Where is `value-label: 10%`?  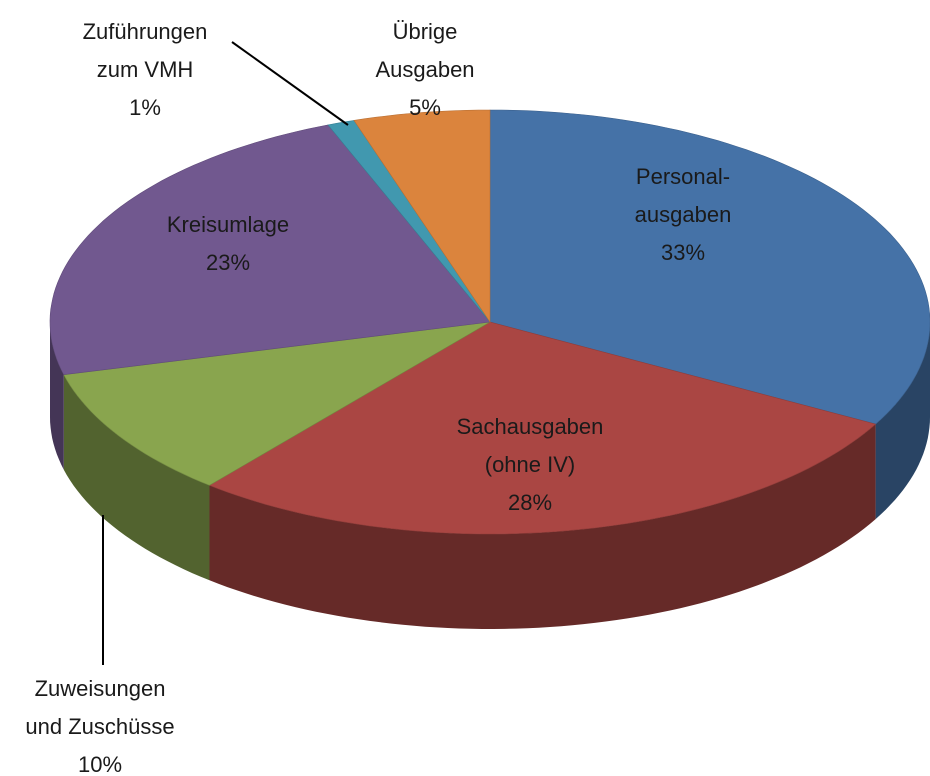
value-label: 10% is located at coordinates (100, 764).